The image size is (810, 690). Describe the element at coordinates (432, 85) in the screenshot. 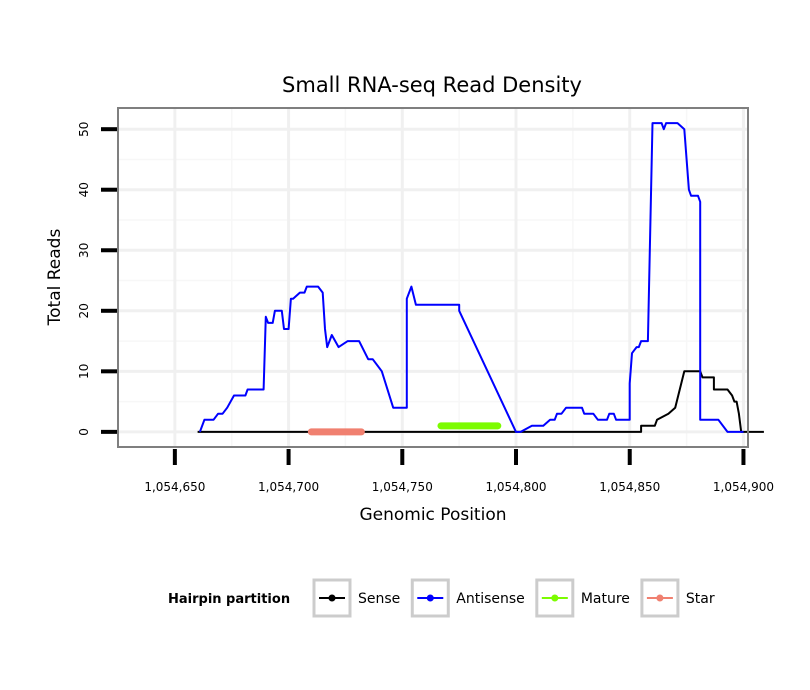

I see `chart-title: Small RNA-seq Read Density` at that location.